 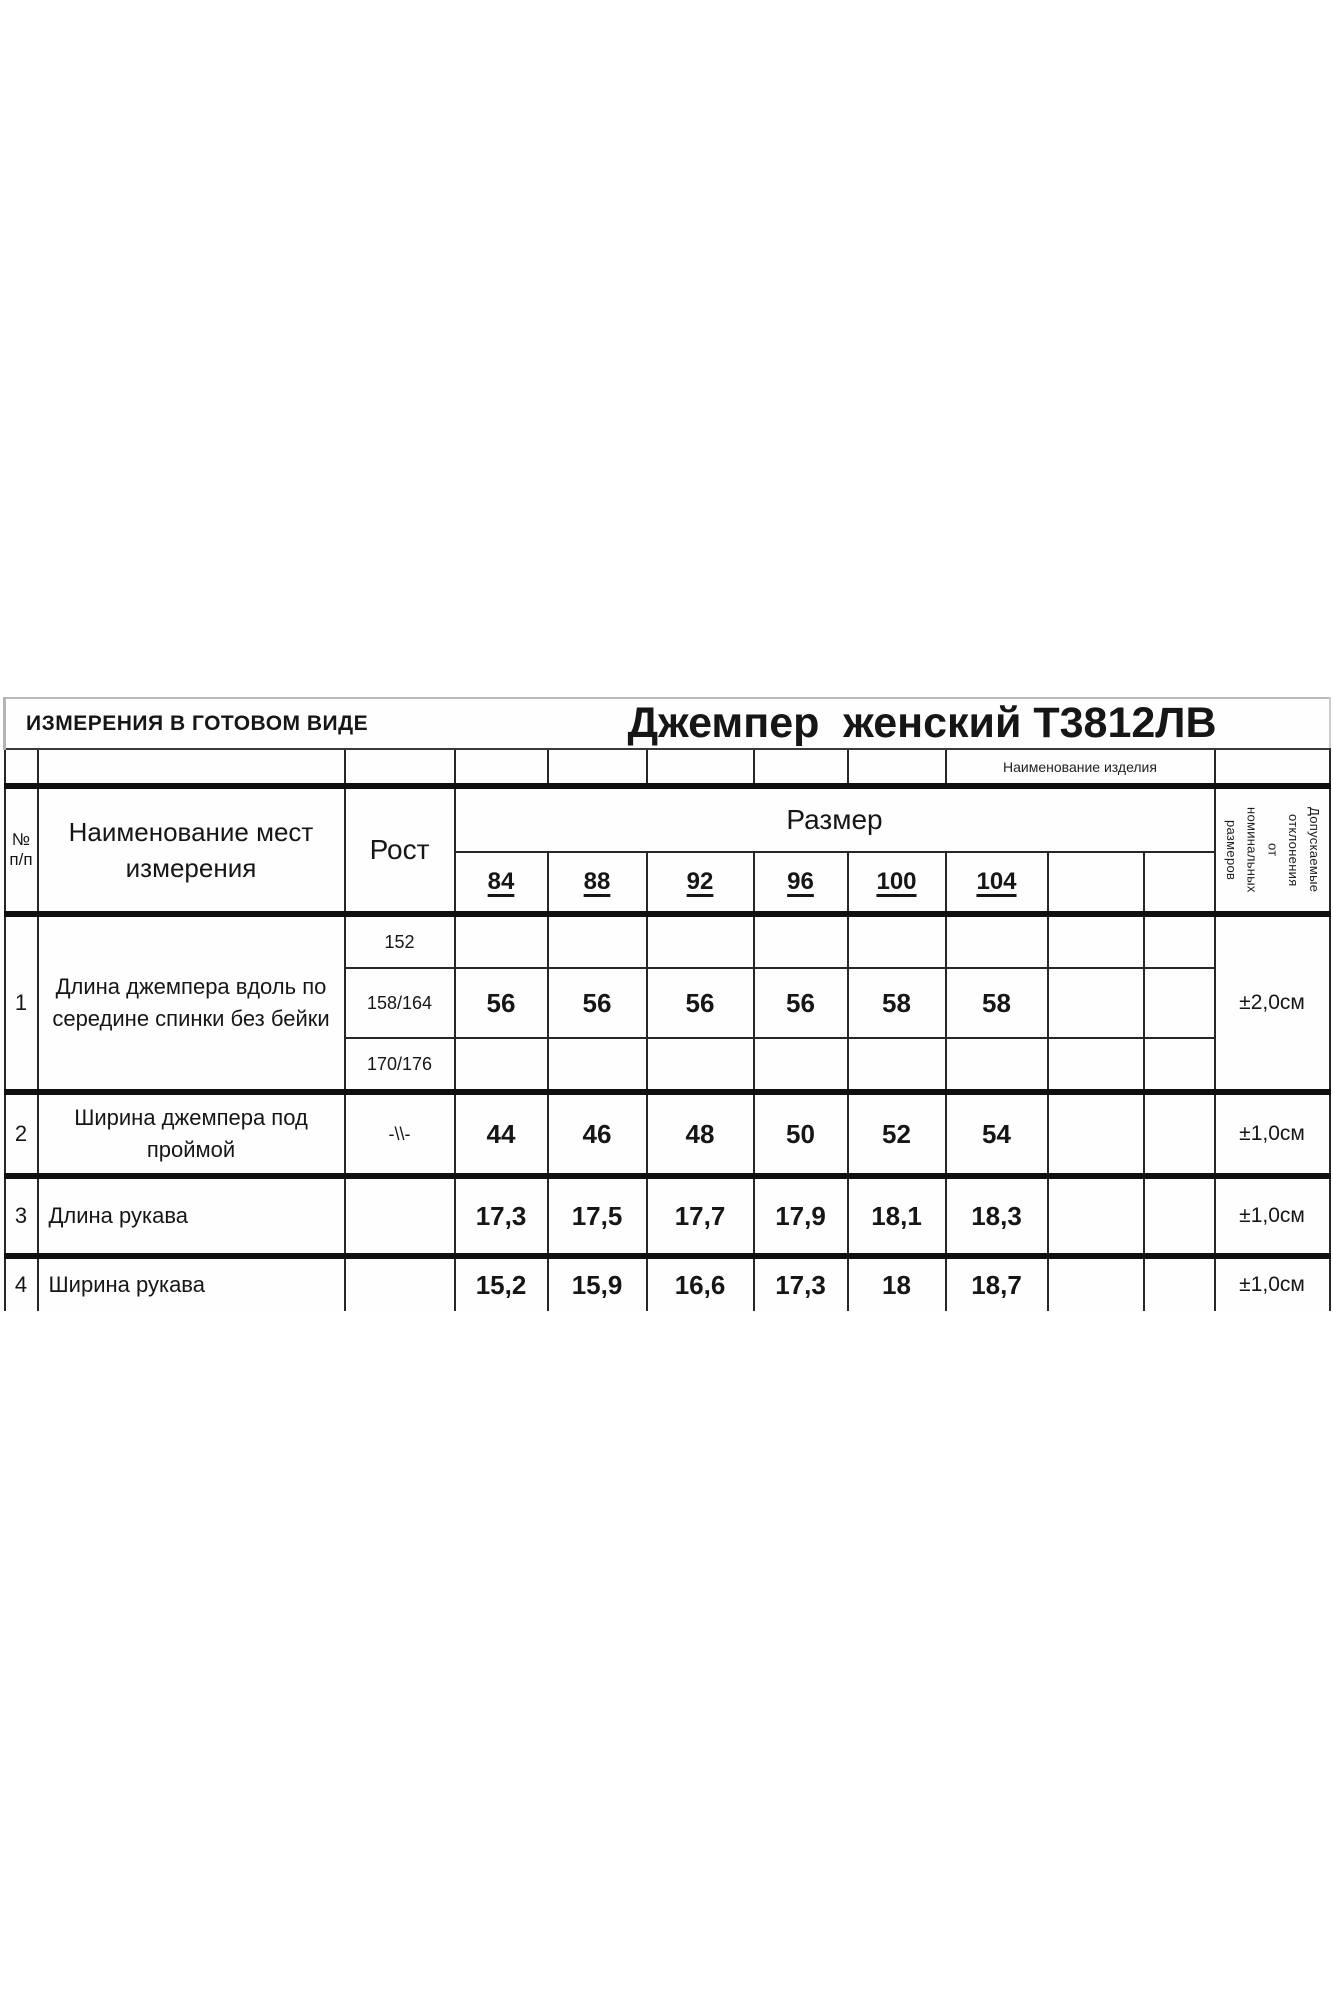 What do you see at coordinates (1272, 768) in the screenshot?
I see `caption-cell-tolerance` at bounding box center [1272, 768].